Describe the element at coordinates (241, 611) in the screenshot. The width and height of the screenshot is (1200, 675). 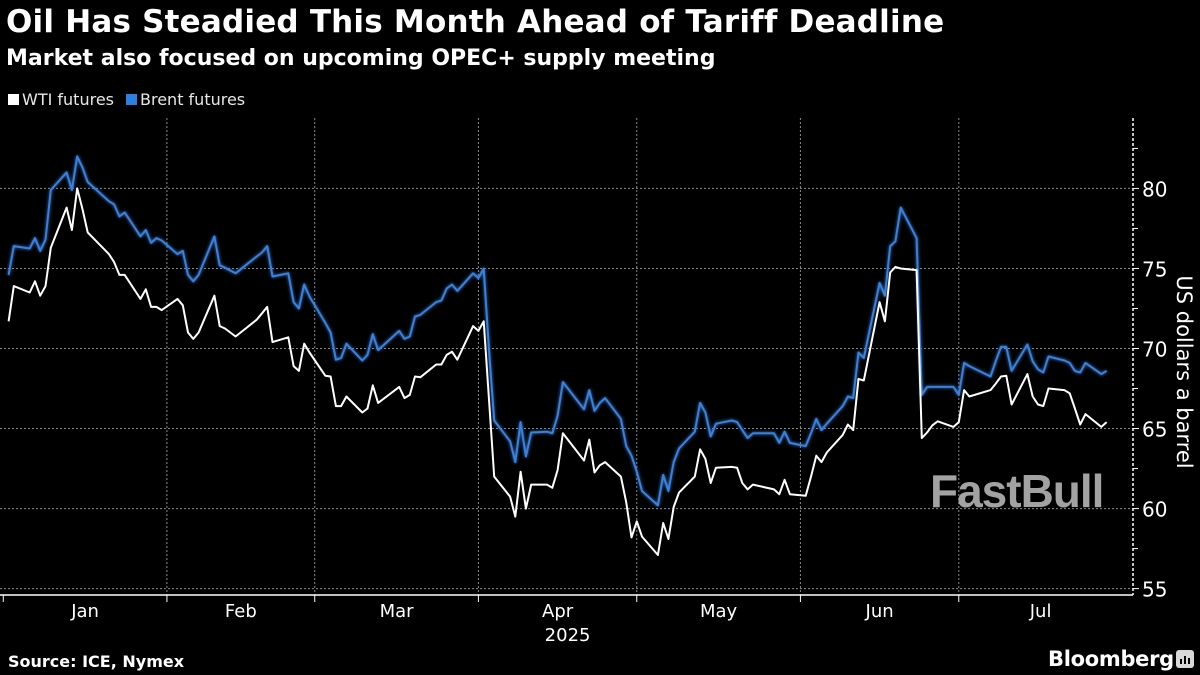
I see `x-tick-label: Feb` at that location.